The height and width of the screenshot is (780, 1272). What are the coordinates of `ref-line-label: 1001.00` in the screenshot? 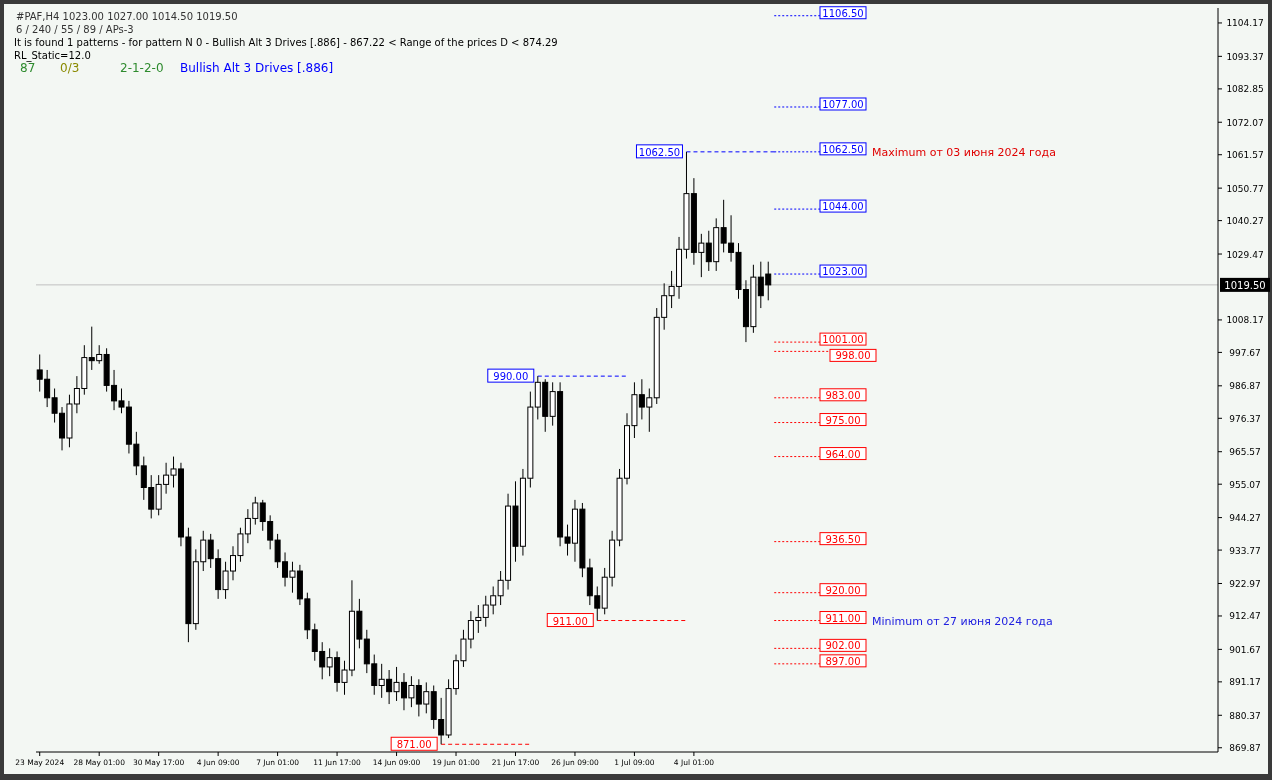 It's located at (843, 340).